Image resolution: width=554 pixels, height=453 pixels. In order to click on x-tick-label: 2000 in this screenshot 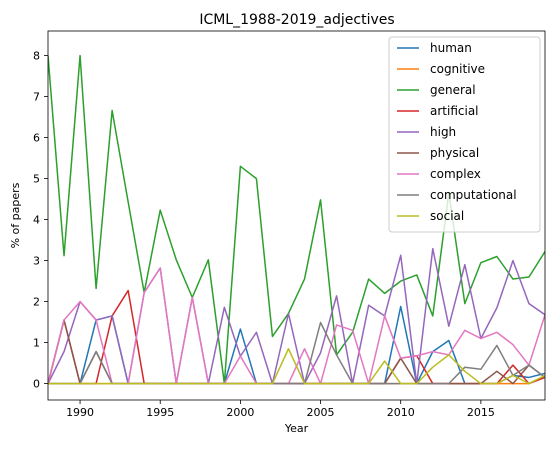, I will do `click(240, 412)`.